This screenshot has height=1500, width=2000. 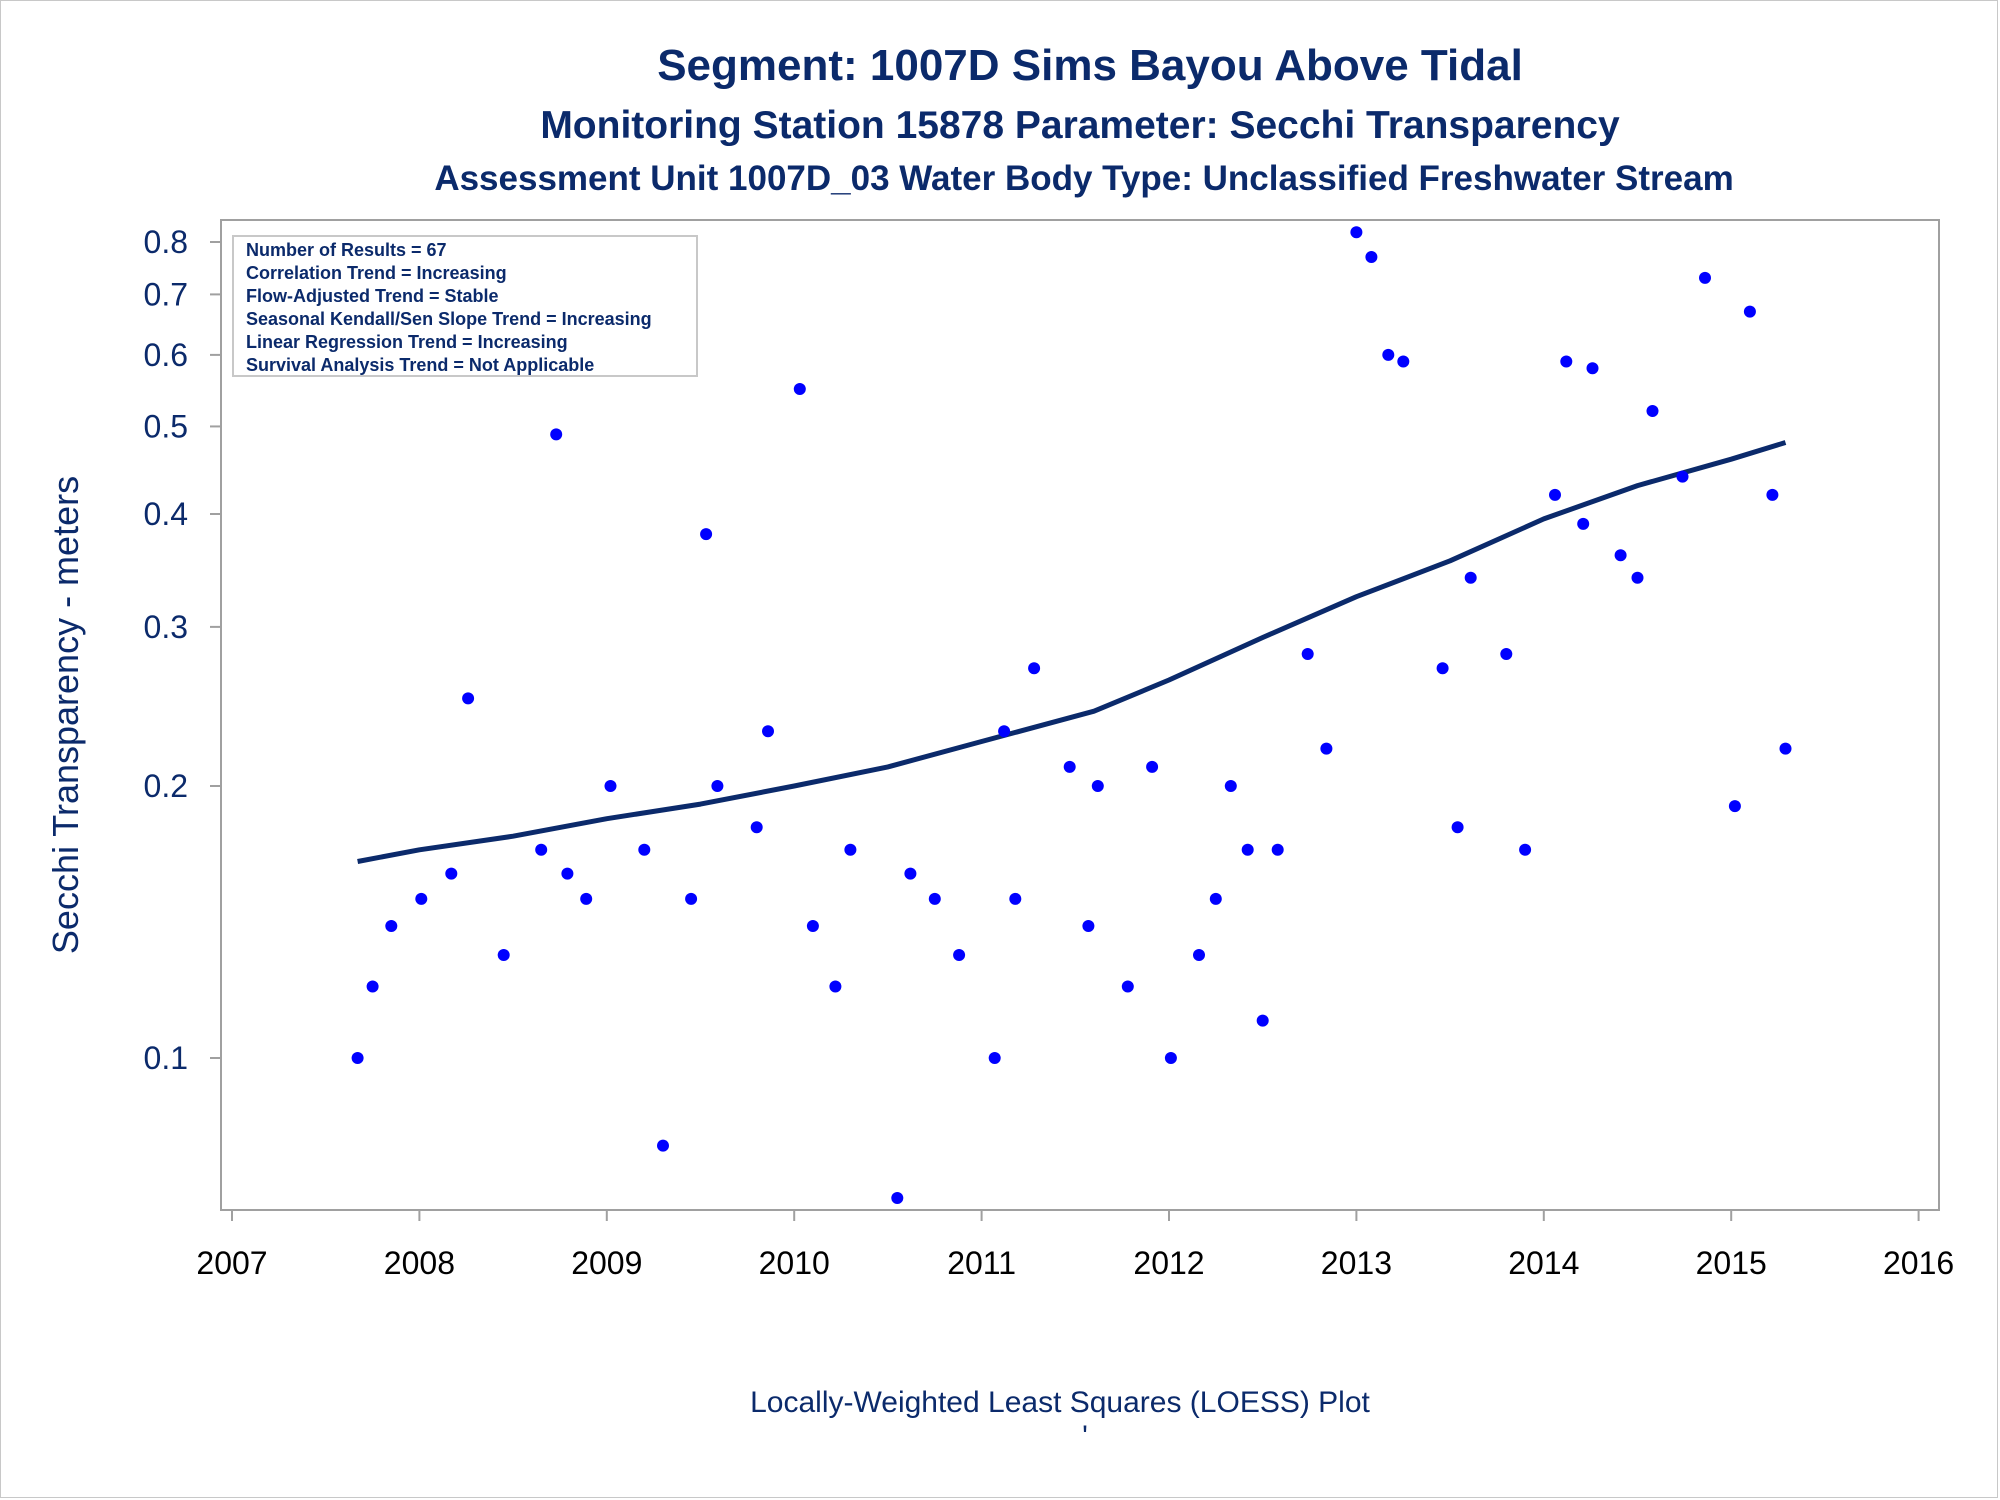 What do you see at coordinates (166, 786) in the screenshot?
I see `y-tick-label: 0.2` at bounding box center [166, 786].